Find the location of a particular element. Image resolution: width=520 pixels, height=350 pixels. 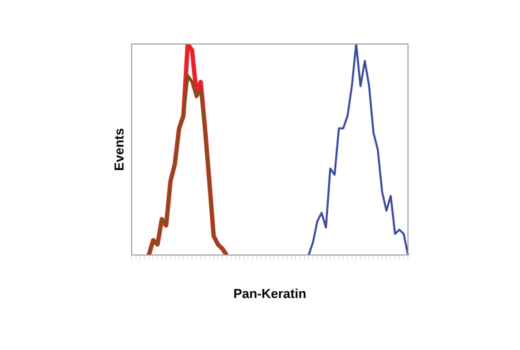

x-axis-title: Pan-Keratin is located at coordinates (269, 293).